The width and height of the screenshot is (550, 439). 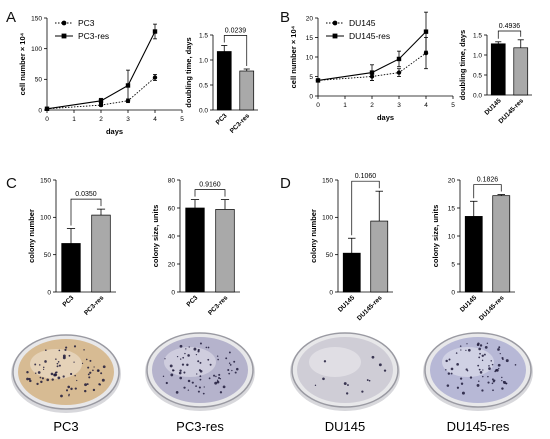 I want to click on x-tick-label: 2, so click(x=101, y=119).